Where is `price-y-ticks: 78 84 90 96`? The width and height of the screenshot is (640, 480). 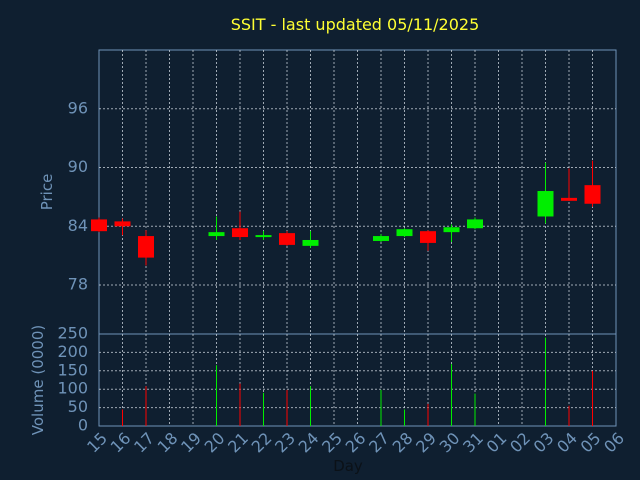 price-y-ticks: 78 84 90 96 is located at coordinates (78, 195).